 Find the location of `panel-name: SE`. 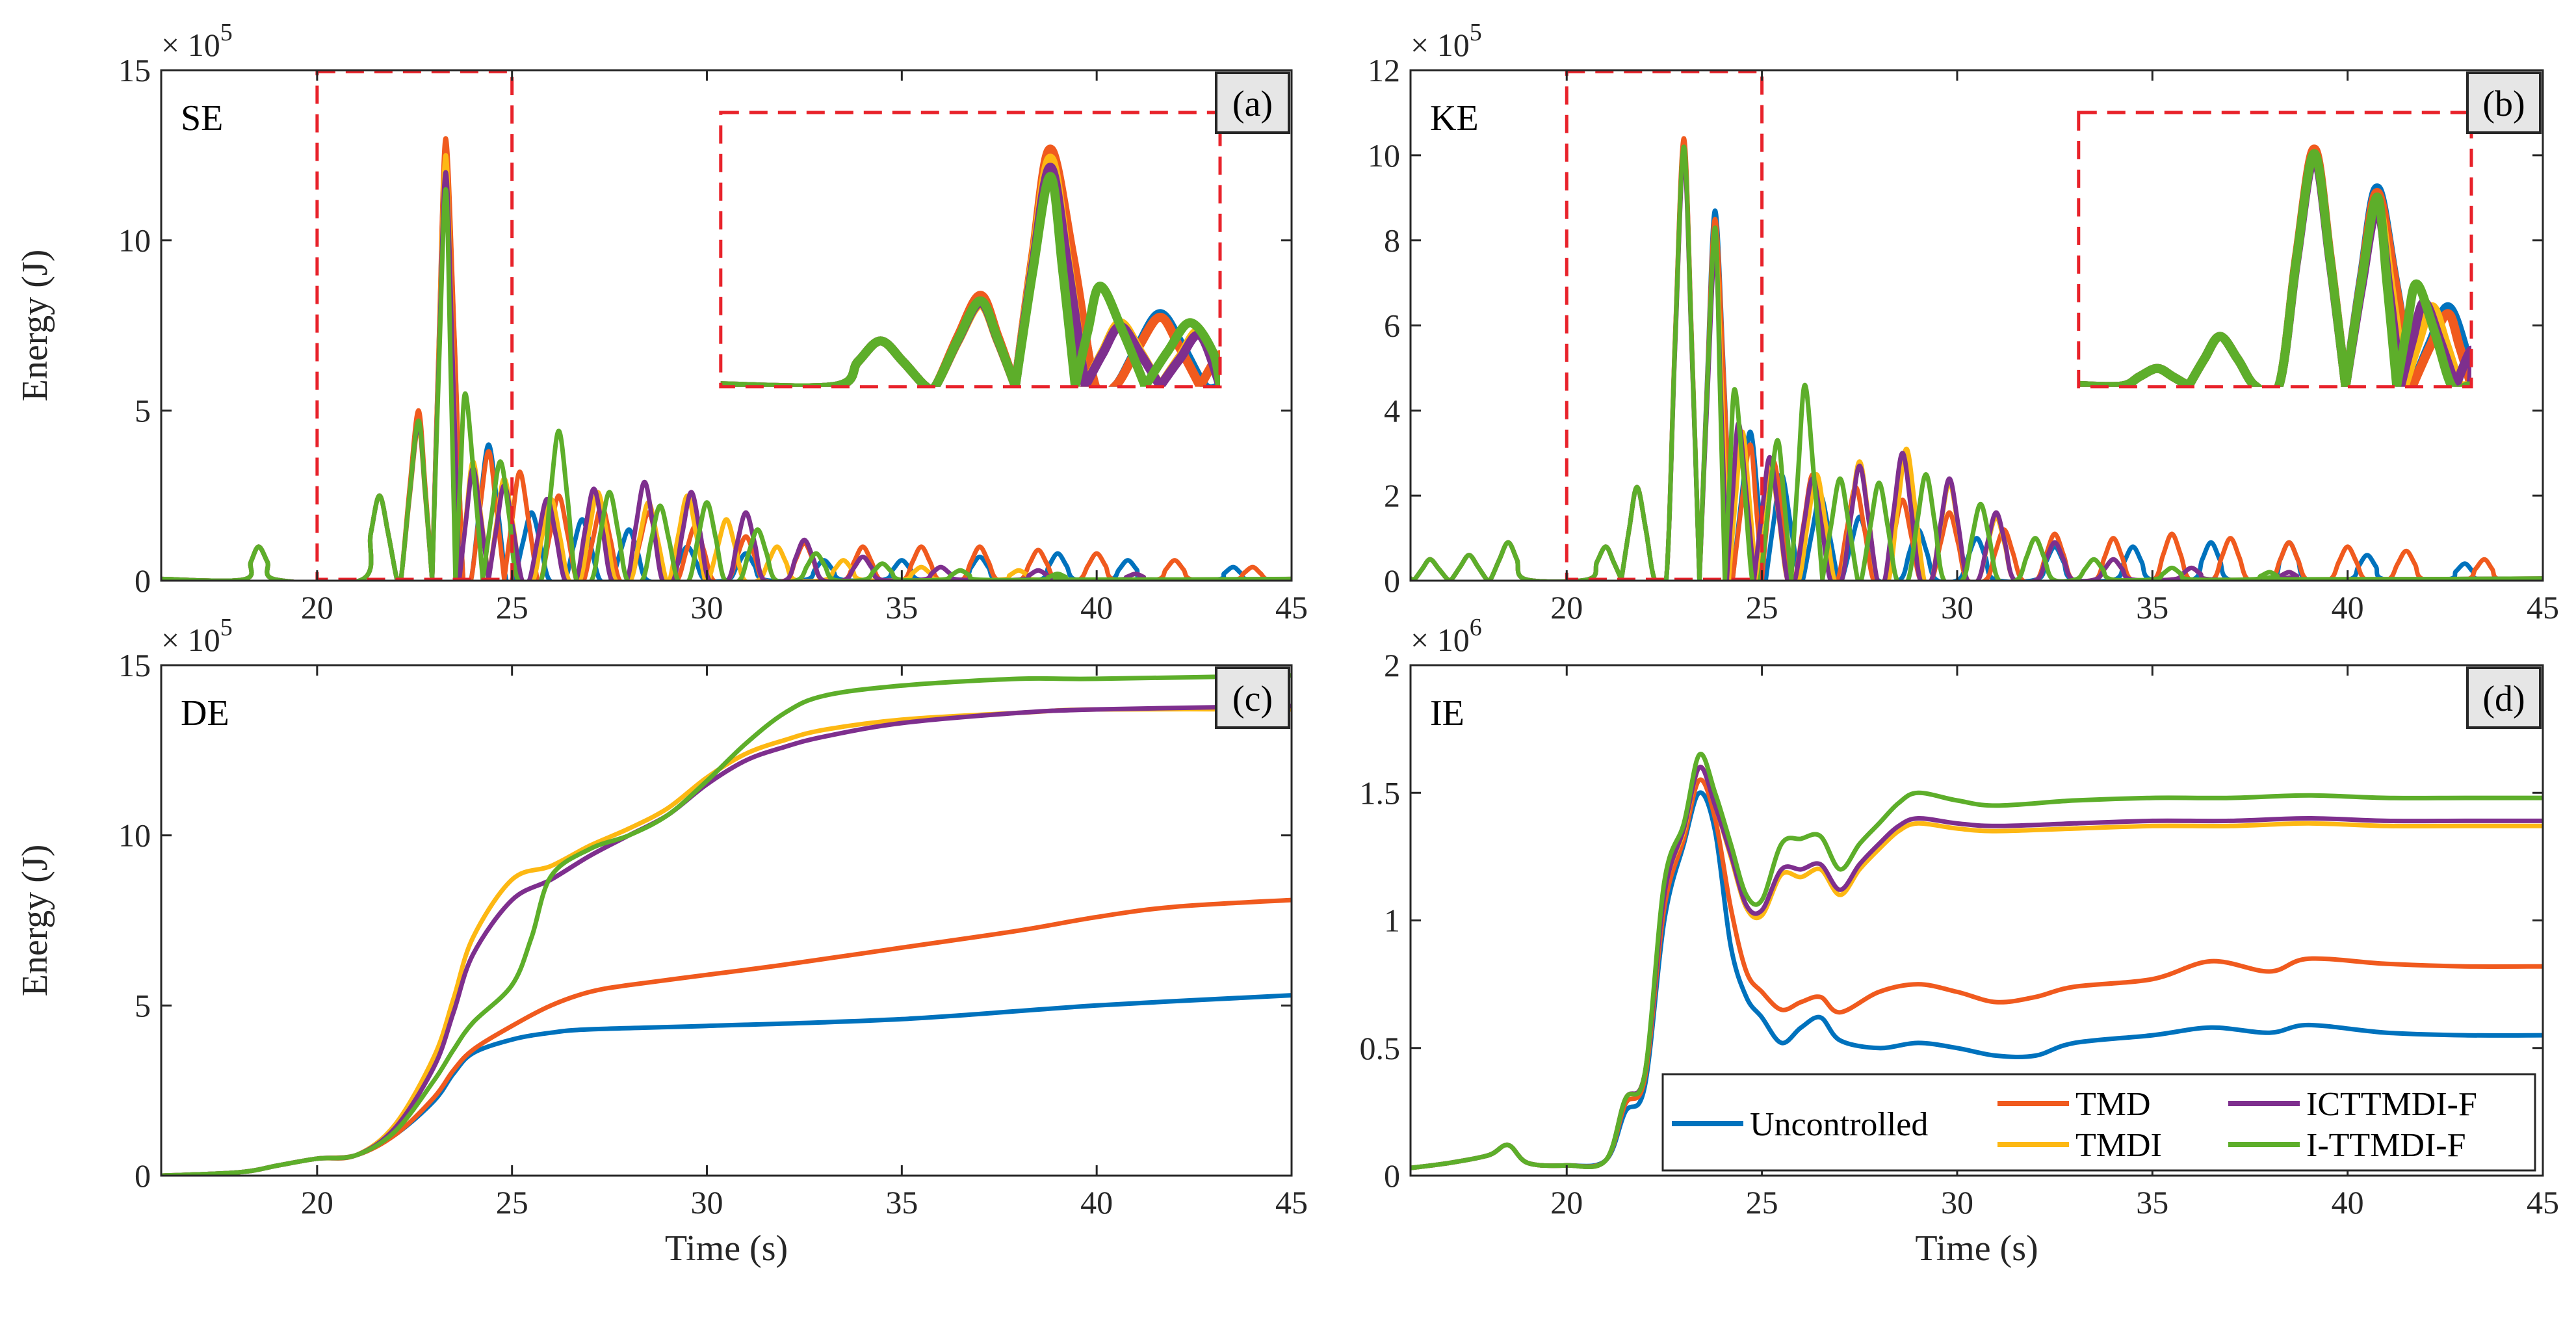

panel-name: SE is located at coordinates (202, 118).